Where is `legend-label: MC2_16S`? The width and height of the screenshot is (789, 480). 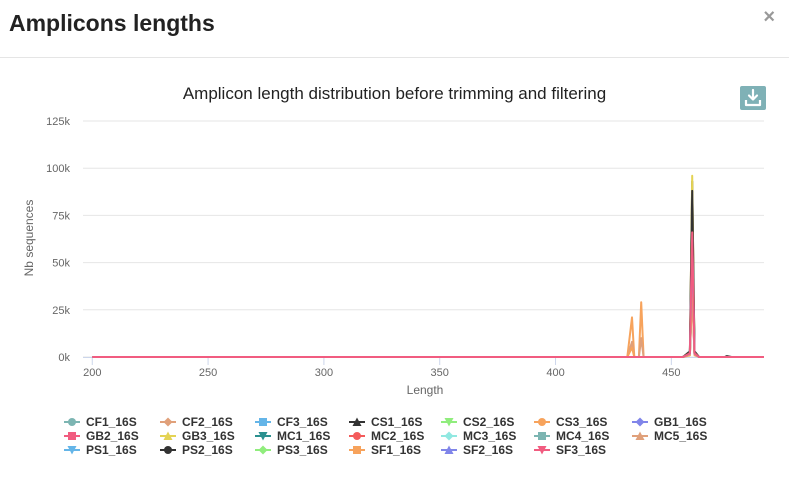 legend-label: MC2_16S is located at coordinates (398, 436).